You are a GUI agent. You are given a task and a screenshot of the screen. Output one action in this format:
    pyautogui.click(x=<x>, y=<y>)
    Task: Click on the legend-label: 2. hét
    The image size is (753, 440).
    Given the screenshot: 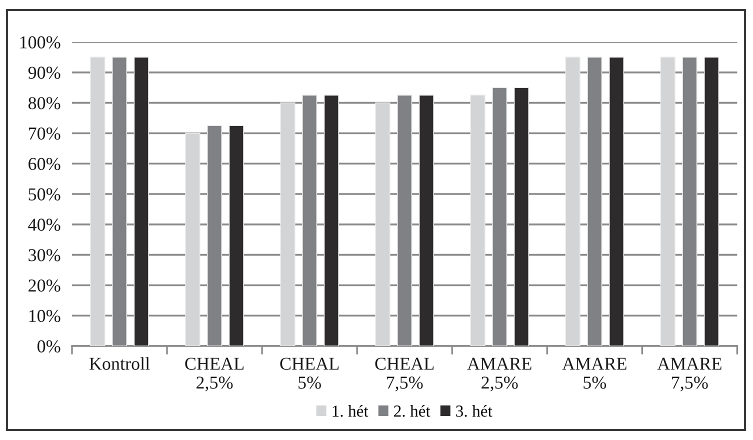 What is the action you would take?
    pyautogui.click(x=412, y=410)
    